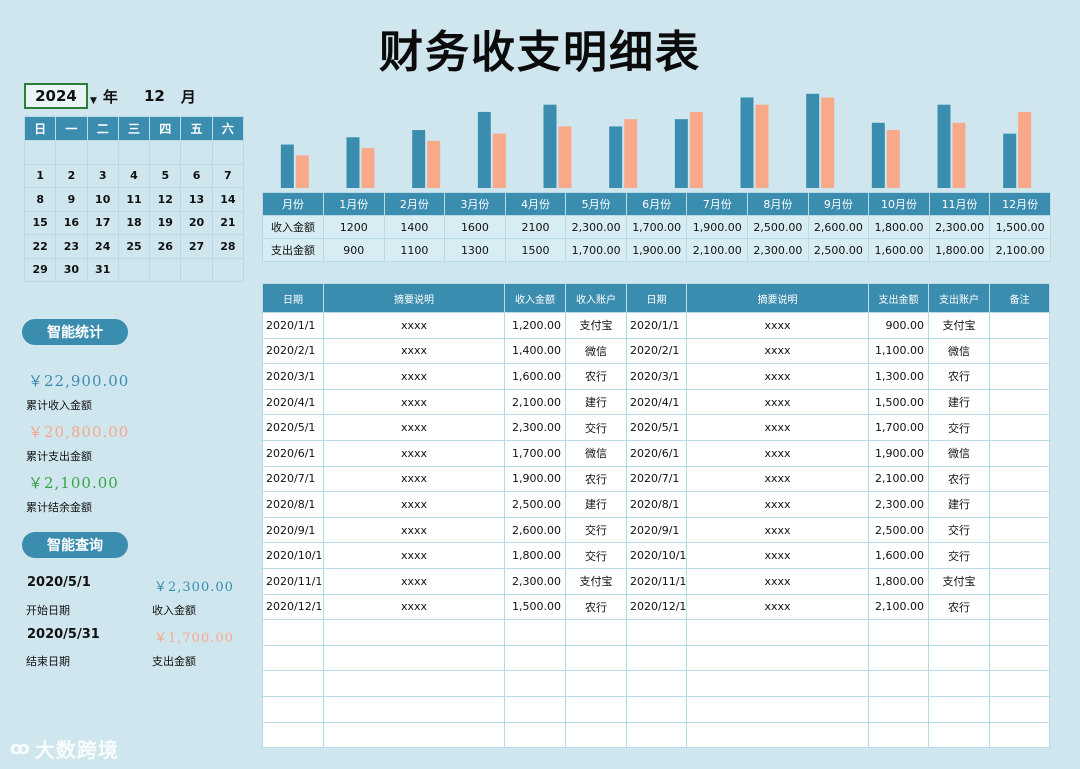  What do you see at coordinates (535, 351) in the screenshot?
I see `table-cell: 1,400.00` at bounding box center [535, 351].